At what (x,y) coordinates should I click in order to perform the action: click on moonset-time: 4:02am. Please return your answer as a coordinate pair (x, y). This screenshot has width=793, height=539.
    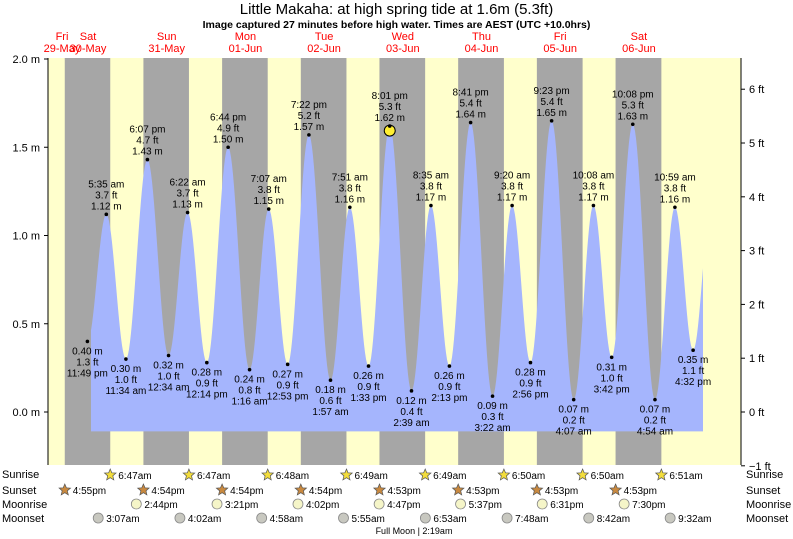
    Looking at the image, I should click on (204, 519).